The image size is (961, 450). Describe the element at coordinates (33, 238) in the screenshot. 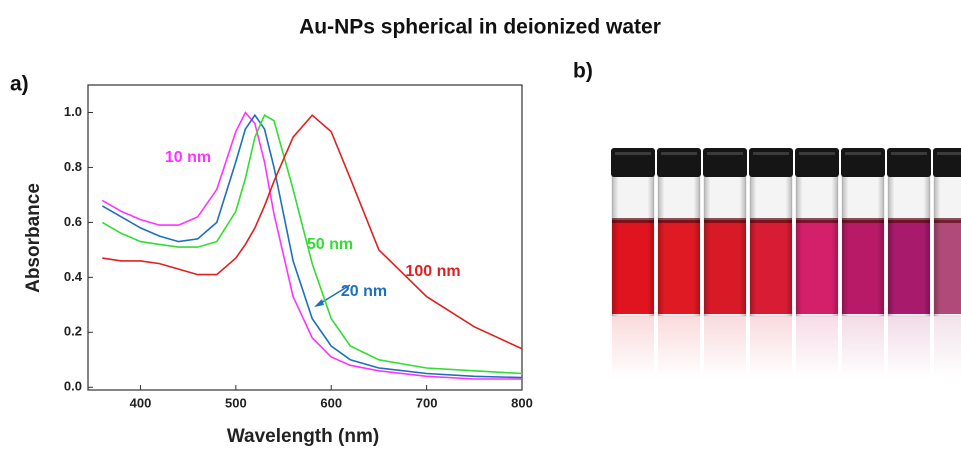

I see `y-axis-title: Absorbance` at that location.